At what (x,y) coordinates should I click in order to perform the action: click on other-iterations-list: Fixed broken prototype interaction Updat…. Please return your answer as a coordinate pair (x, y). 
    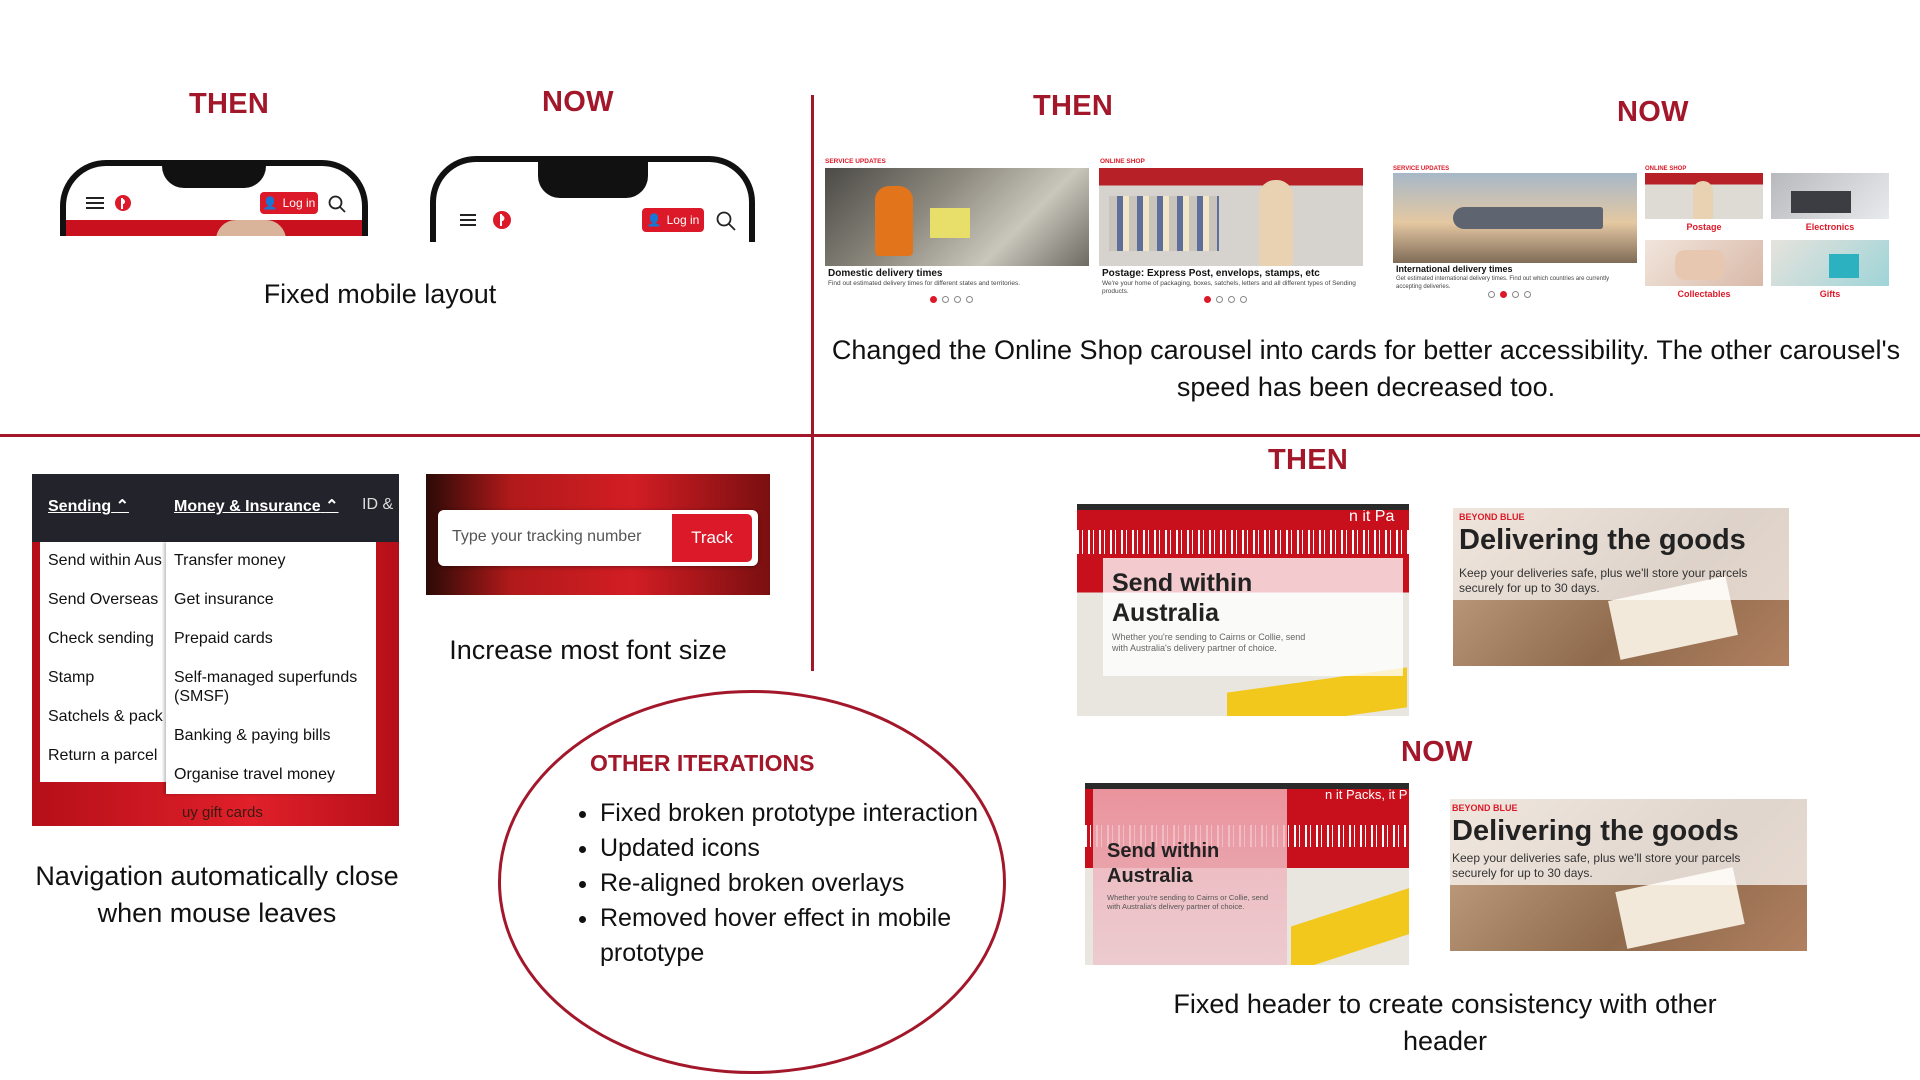
    Looking at the image, I should click on (781, 883).